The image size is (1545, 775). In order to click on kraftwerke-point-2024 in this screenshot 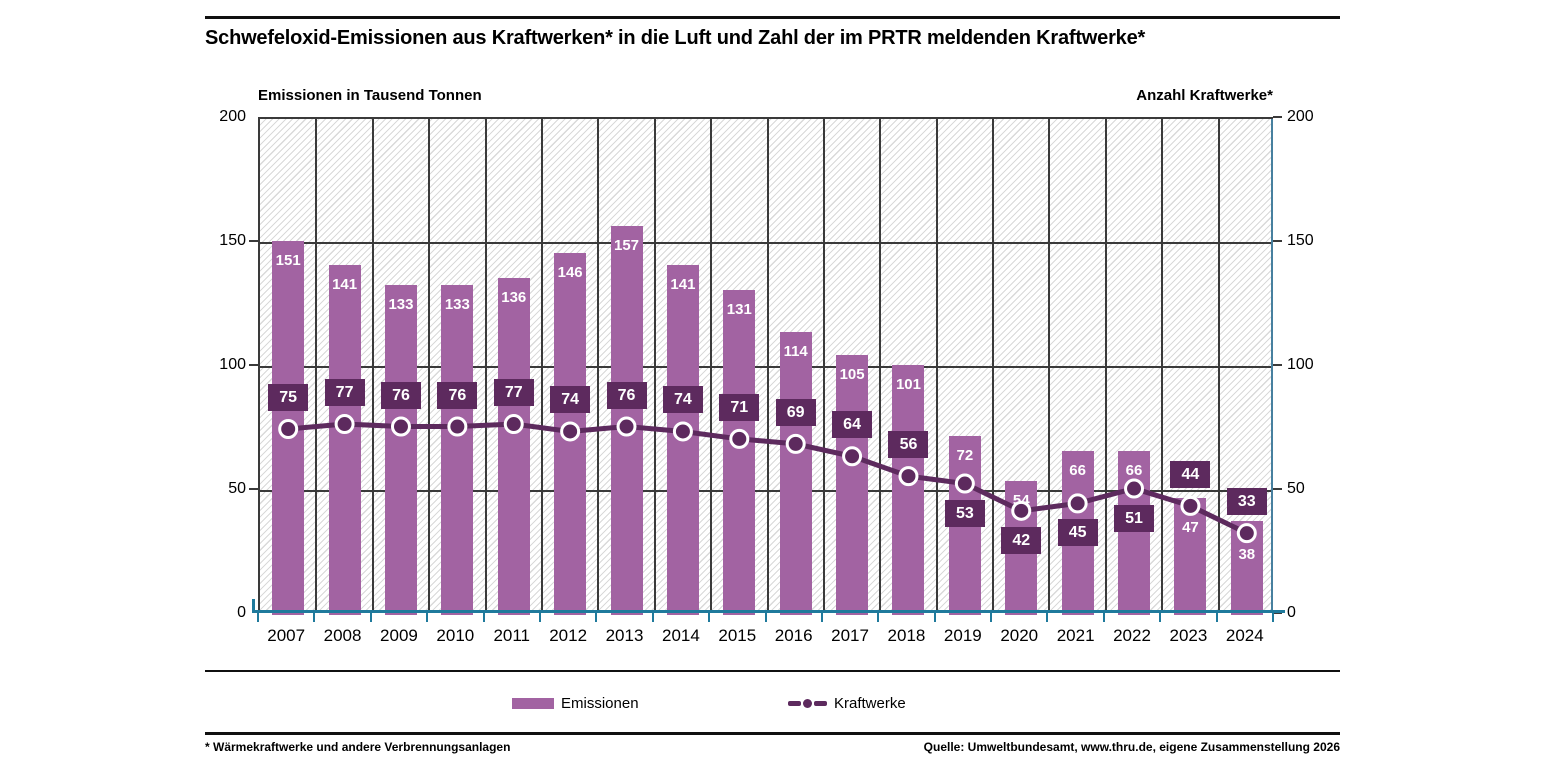, I will do `click(1246, 533)`.